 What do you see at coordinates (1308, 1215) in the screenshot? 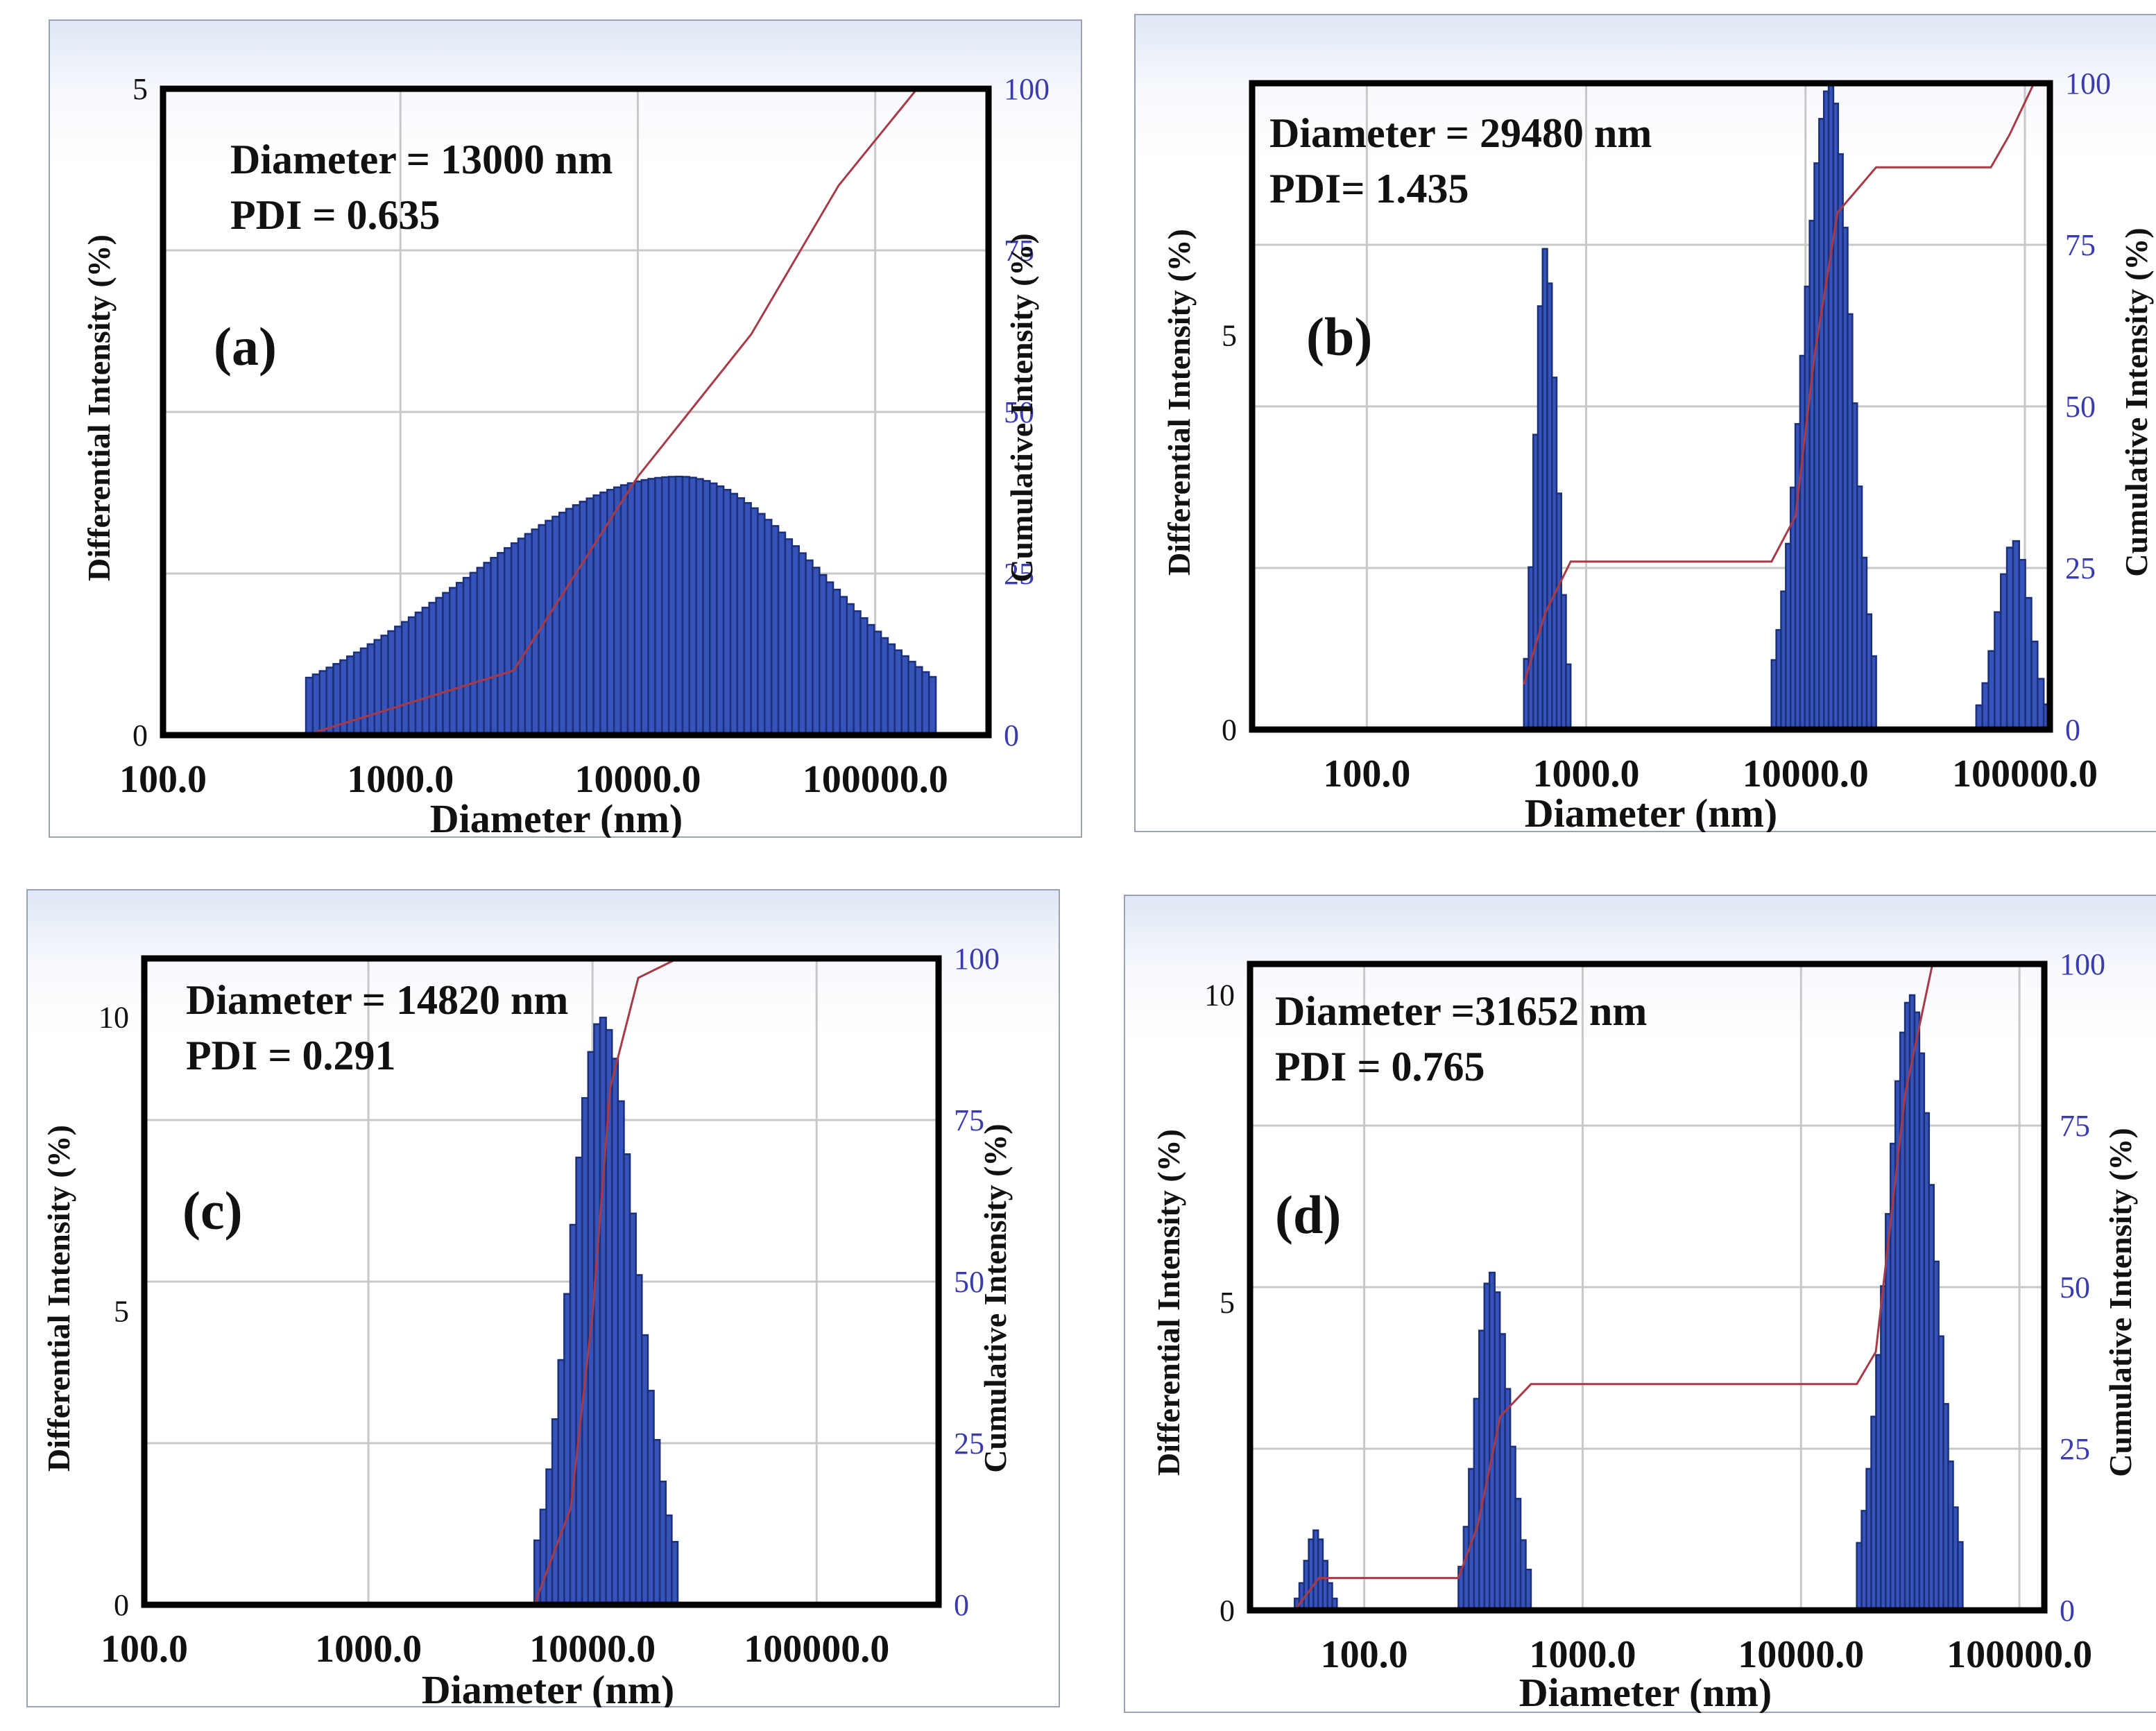
I see `panel-letter: (d)` at bounding box center [1308, 1215].